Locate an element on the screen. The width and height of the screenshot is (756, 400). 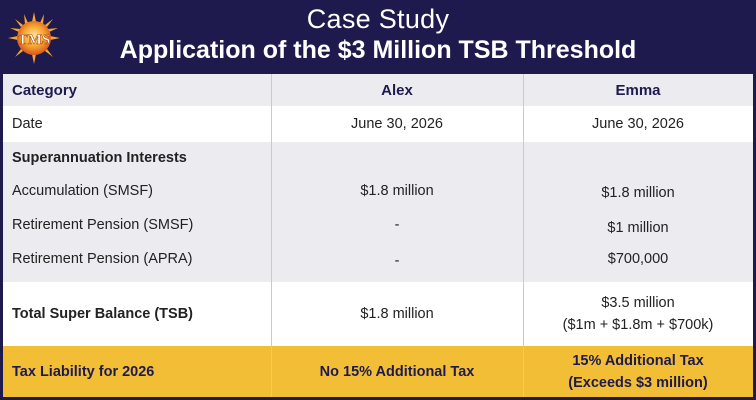
emma-tax: 15% Additional Tax (Exceeds $3 million) is located at coordinates (638, 371).